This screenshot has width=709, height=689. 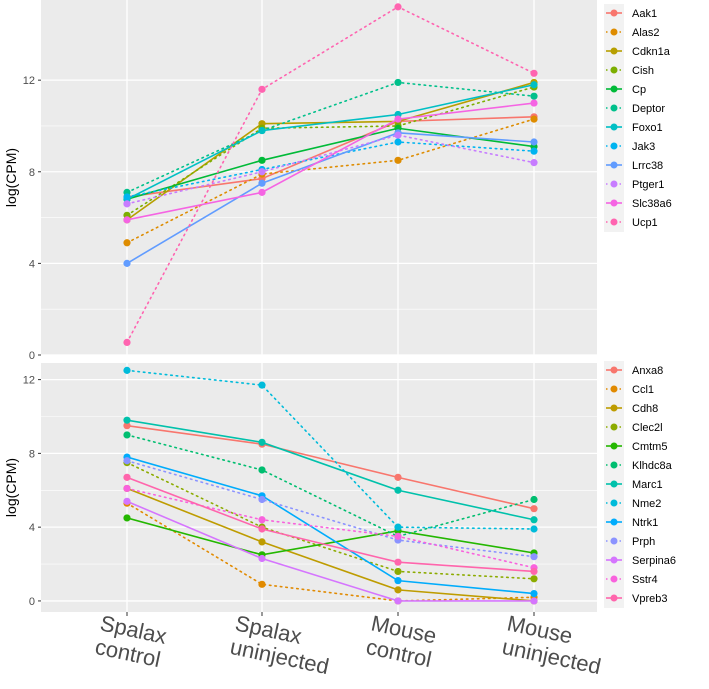 I want to click on legend-label: Jak3, so click(x=643, y=147).